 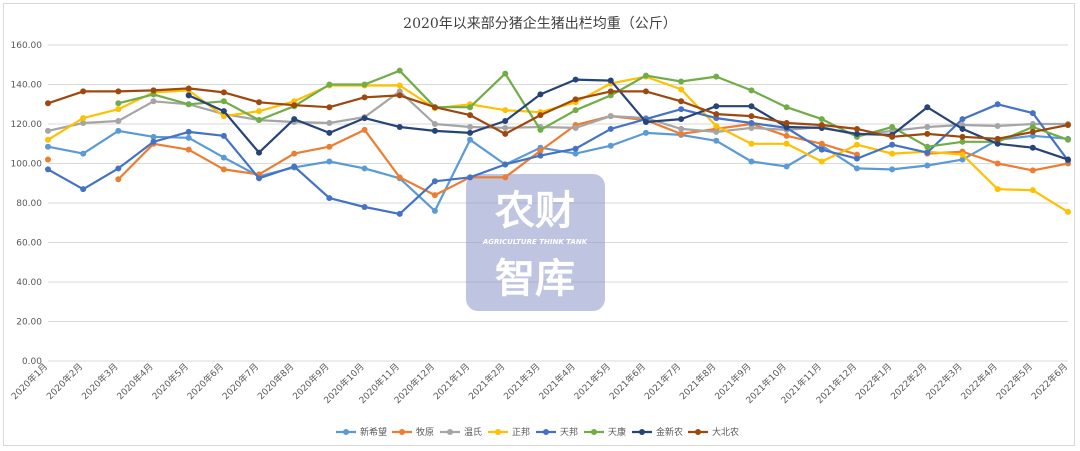 I want to click on y-tick-label: 0.00, so click(x=32, y=362).